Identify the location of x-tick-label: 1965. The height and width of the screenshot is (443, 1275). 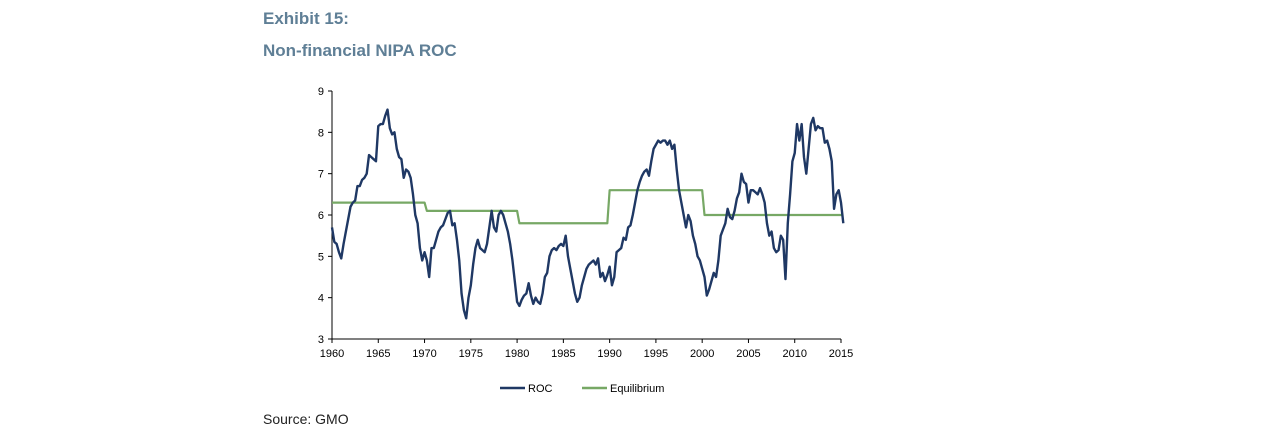
(378, 354).